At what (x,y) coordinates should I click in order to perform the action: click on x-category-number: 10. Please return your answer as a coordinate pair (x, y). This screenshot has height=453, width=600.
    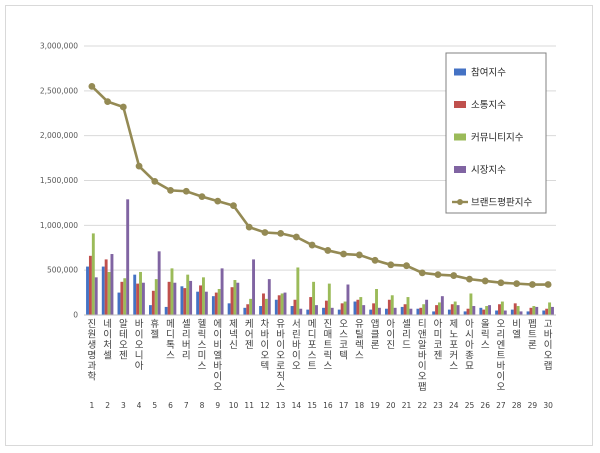
    Looking at the image, I should click on (234, 405).